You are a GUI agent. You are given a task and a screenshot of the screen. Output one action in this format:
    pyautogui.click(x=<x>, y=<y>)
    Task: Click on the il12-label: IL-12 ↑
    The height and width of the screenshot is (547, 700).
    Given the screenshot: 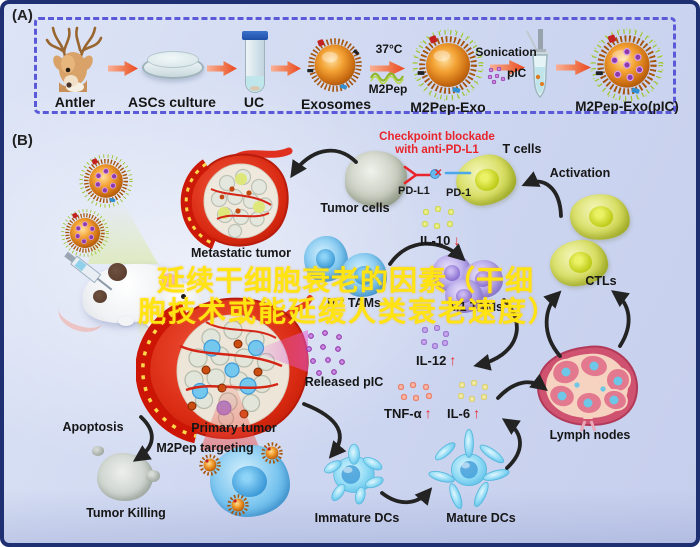 What is the action you would take?
    pyautogui.click(x=436, y=360)
    